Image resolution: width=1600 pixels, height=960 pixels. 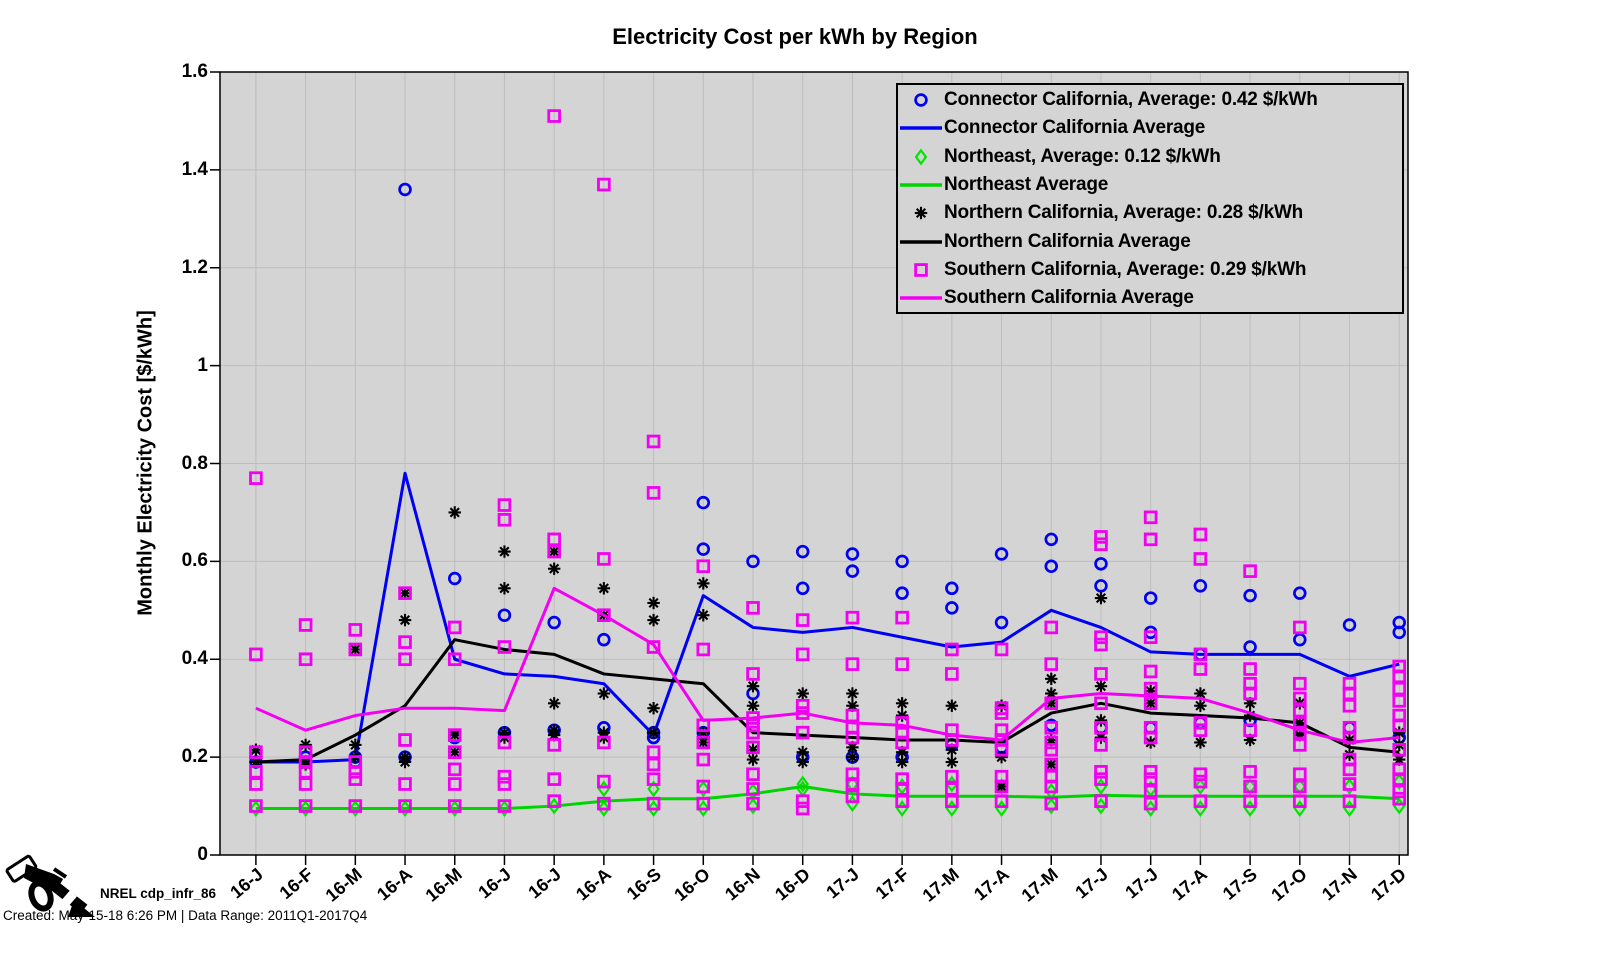 I want to click on y-tick-label: 0, so click(x=202, y=854).